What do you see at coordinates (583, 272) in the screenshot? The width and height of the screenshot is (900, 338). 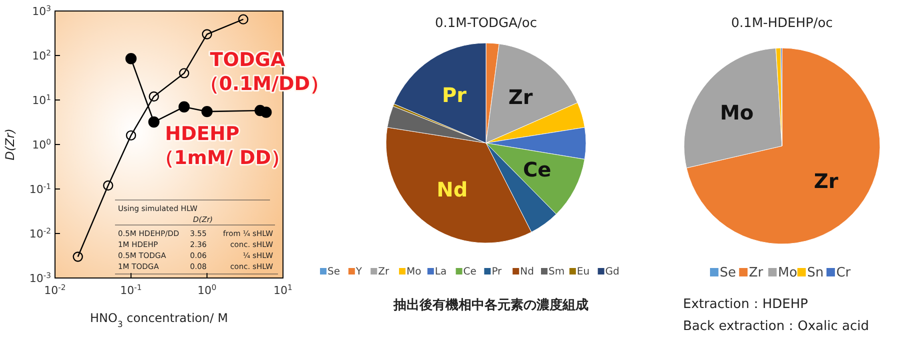 I see `legend-label: Eu` at bounding box center [583, 272].